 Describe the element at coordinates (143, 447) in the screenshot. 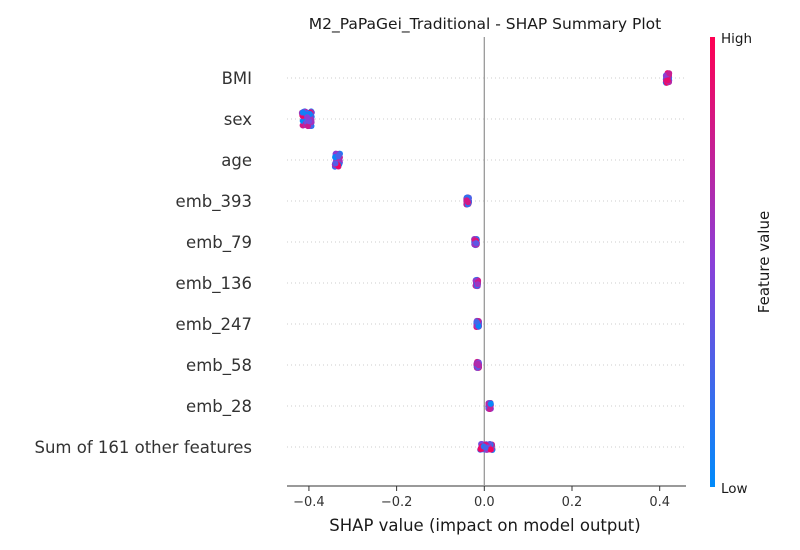

I see `feature-label: Sum of 161 other features` at that location.